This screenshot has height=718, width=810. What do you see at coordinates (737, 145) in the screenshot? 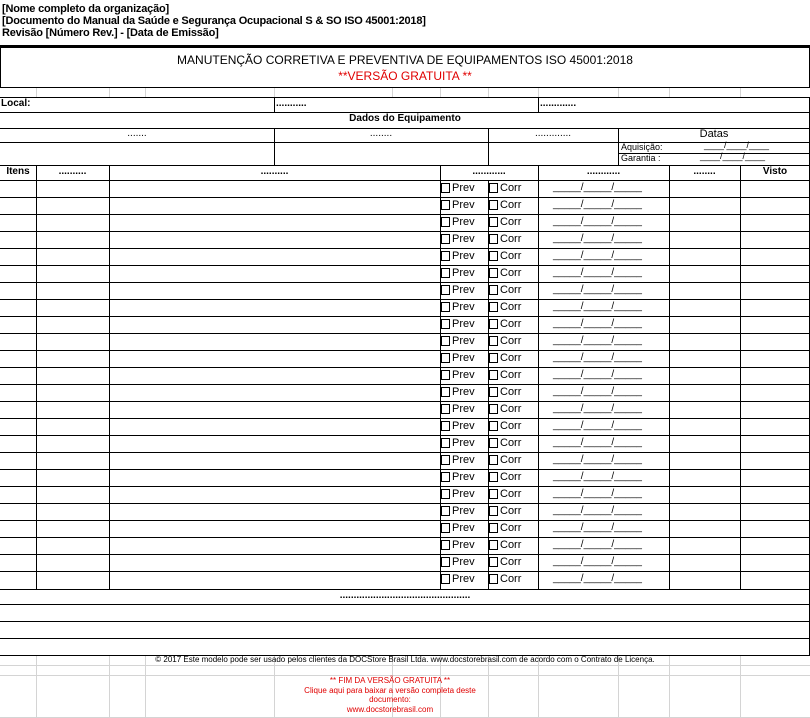
I see `acquisition-date: ____/____/____` at bounding box center [737, 145].